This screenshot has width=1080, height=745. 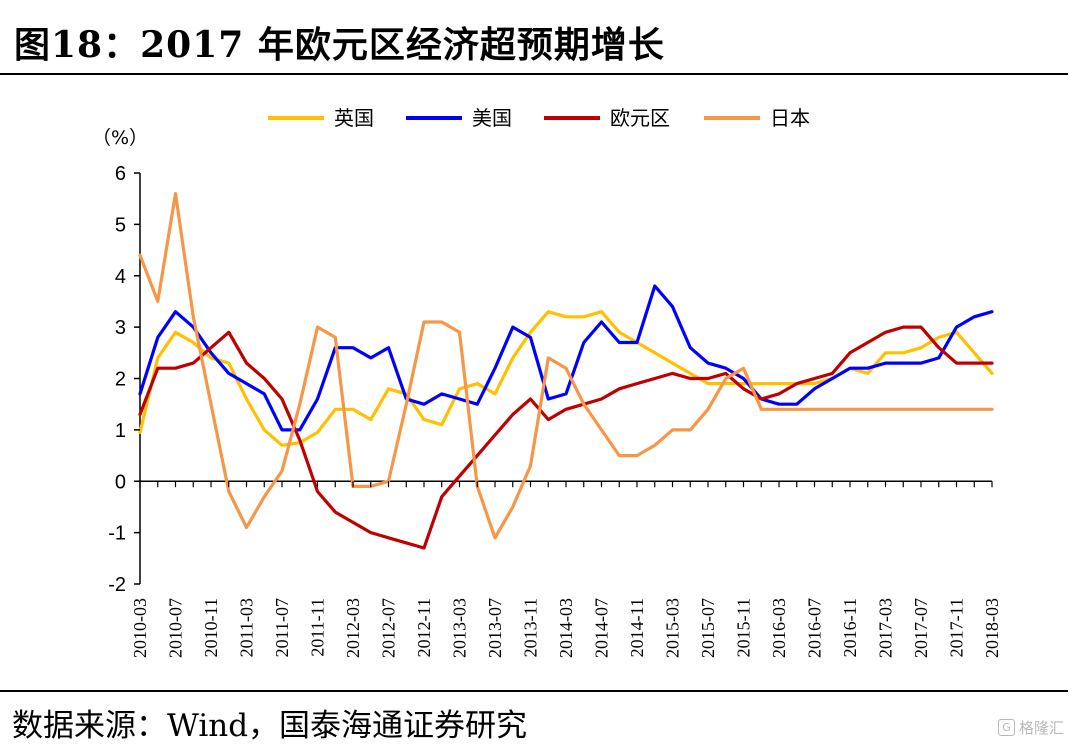 I want to click on watermark-text: 格隆汇, so click(x=1041, y=728).